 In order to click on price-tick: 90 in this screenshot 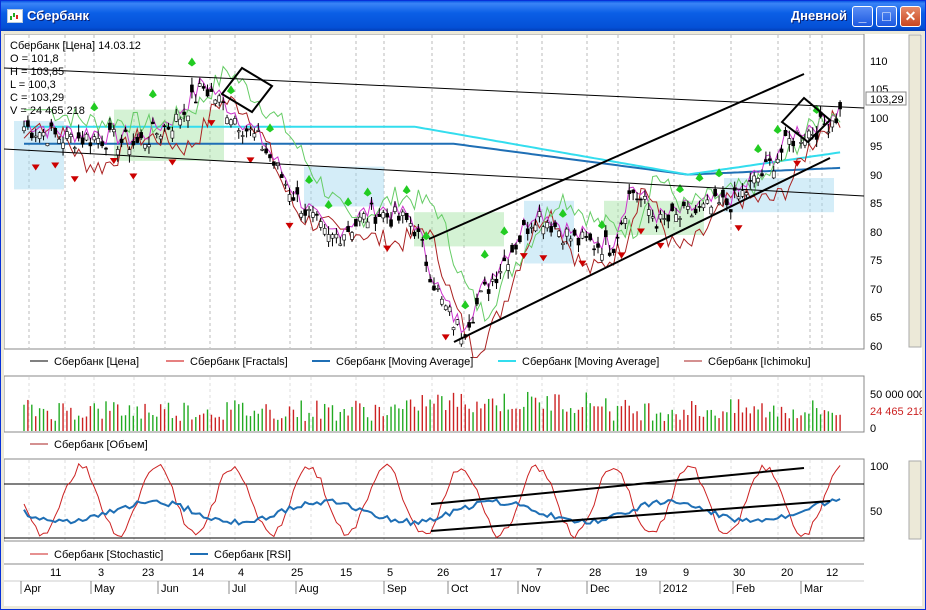, I will do `click(876, 176)`.